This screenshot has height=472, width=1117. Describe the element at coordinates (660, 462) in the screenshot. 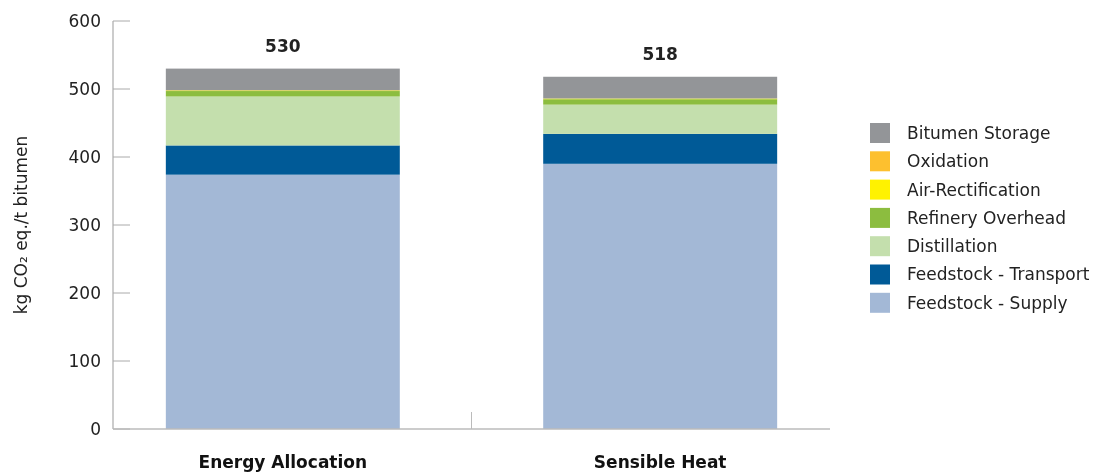

I see `x-tick-label: Sensible Heat` at that location.